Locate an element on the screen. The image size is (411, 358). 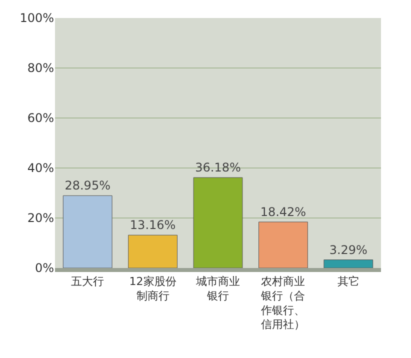
y-tick-label: 80% is located at coordinates (40, 68).